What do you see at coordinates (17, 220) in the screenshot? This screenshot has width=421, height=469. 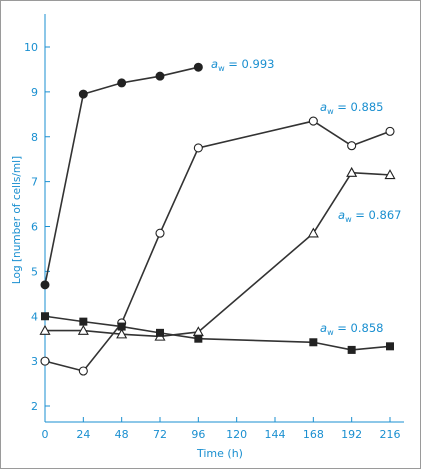 I see `y-axis-title: Log [number of cells/ml]` at bounding box center [17, 220].